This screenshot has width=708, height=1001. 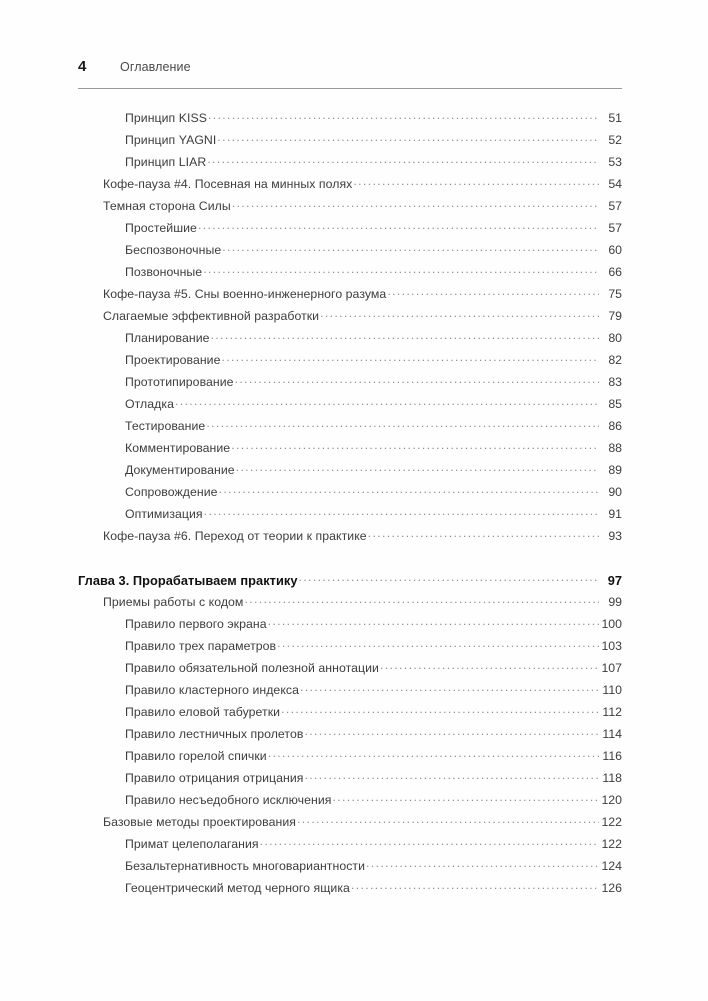 I want to click on toc-entry: Правило горелой спички 116, so click(x=350, y=759).